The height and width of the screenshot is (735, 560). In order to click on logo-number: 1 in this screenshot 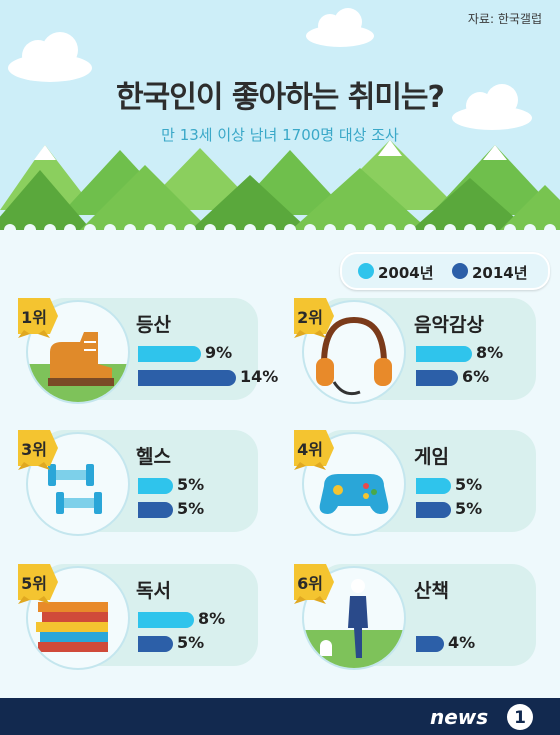, I will do `click(520, 718)`.